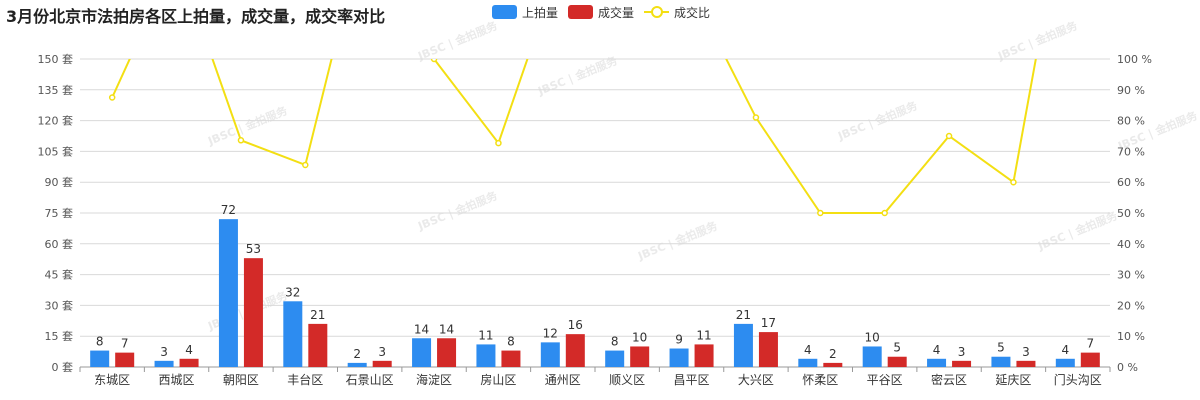  What do you see at coordinates (692, 380) in the screenshot?
I see `x-tick-label: 昌平区` at bounding box center [692, 380].